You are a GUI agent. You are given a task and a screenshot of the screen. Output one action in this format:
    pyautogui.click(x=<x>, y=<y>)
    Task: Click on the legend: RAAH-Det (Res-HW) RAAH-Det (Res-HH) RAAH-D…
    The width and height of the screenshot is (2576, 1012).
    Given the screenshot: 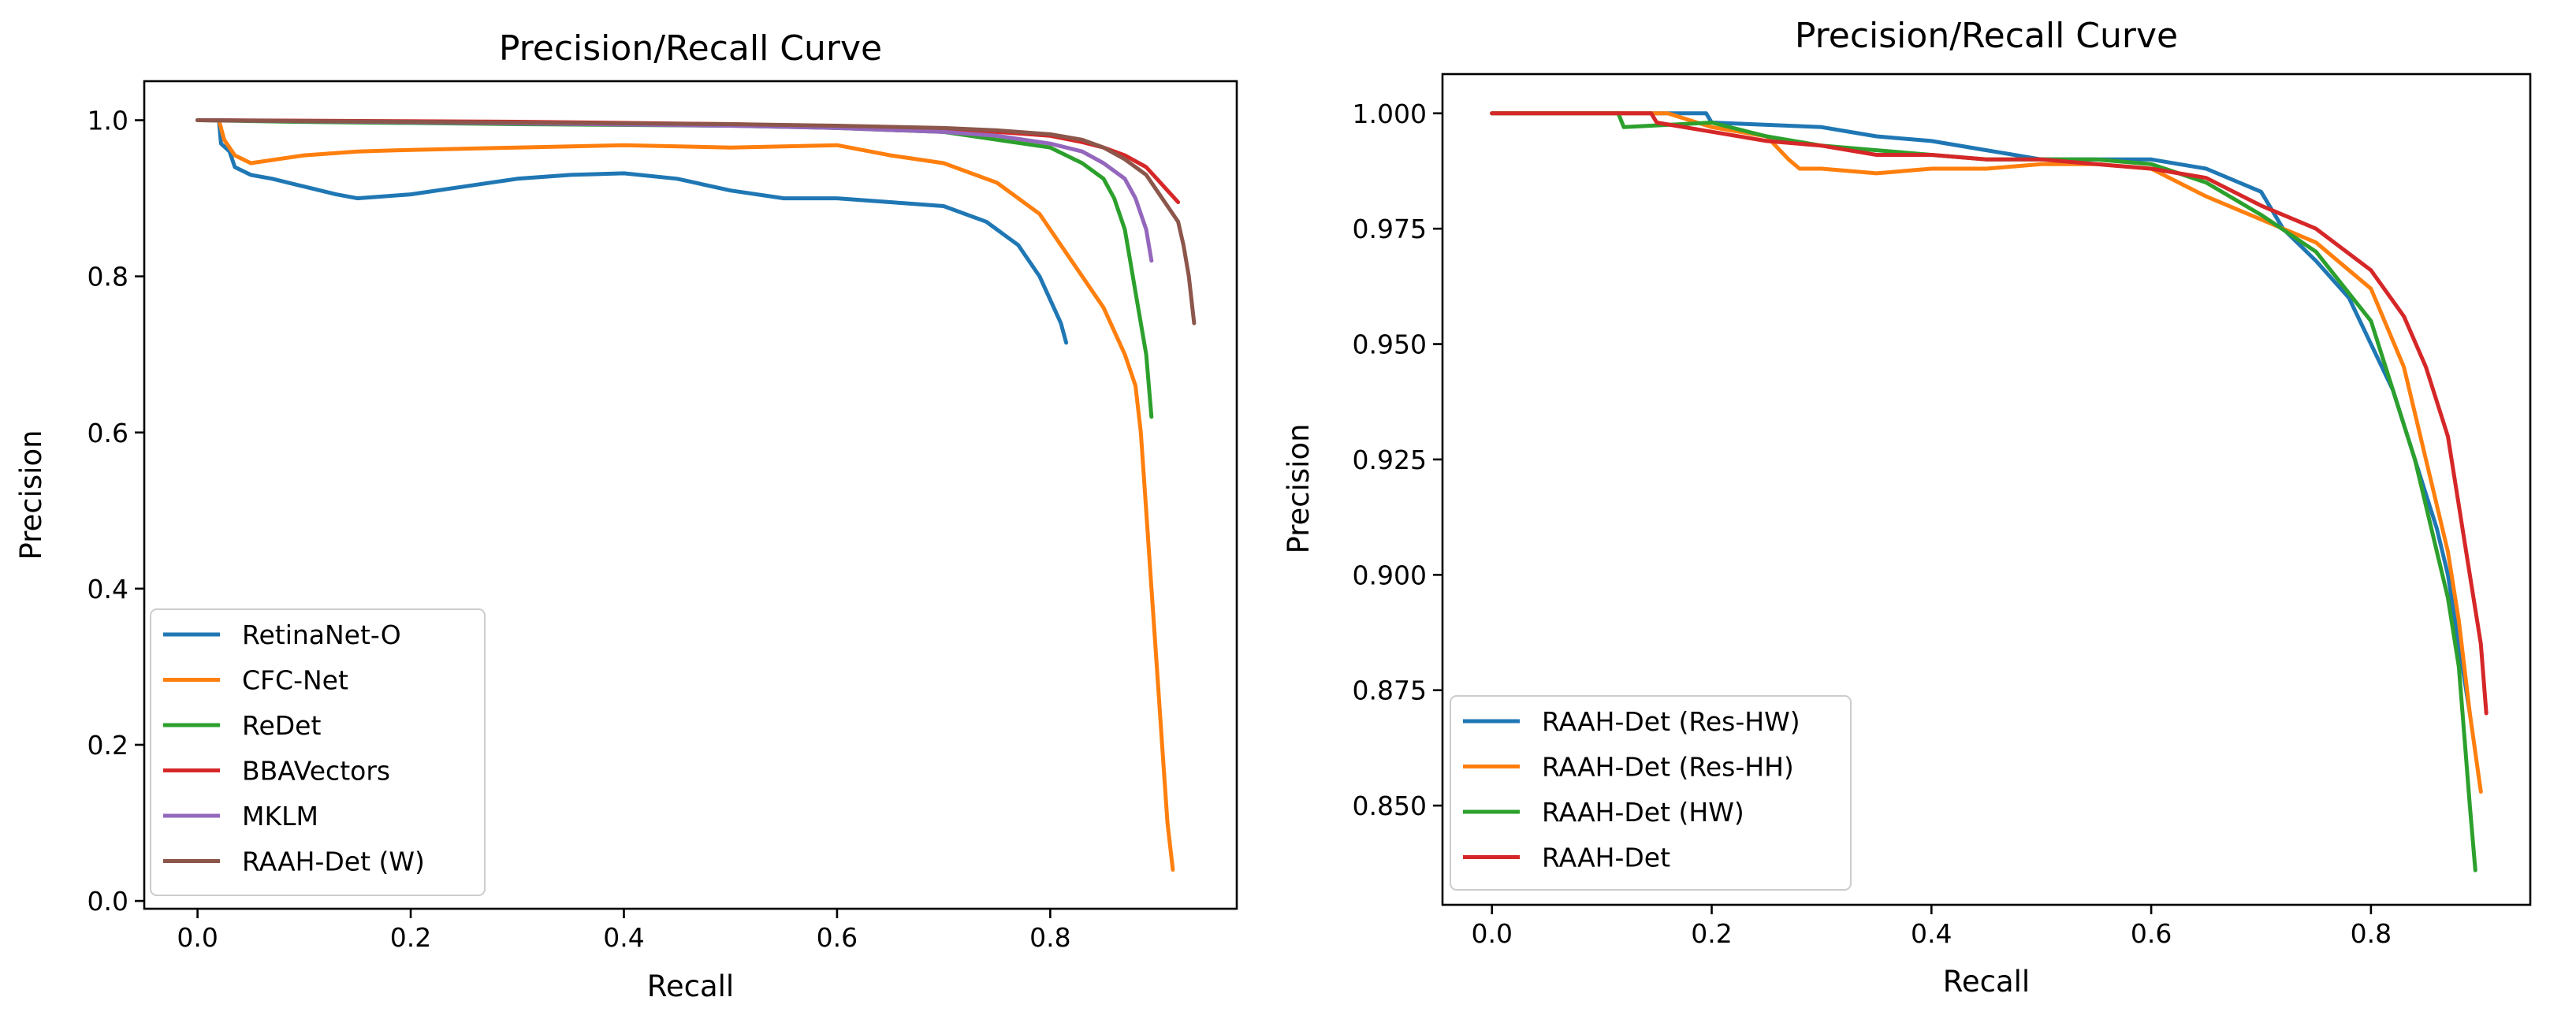 What is the action you would take?
    pyautogui.click(x=1651, y=793)
    